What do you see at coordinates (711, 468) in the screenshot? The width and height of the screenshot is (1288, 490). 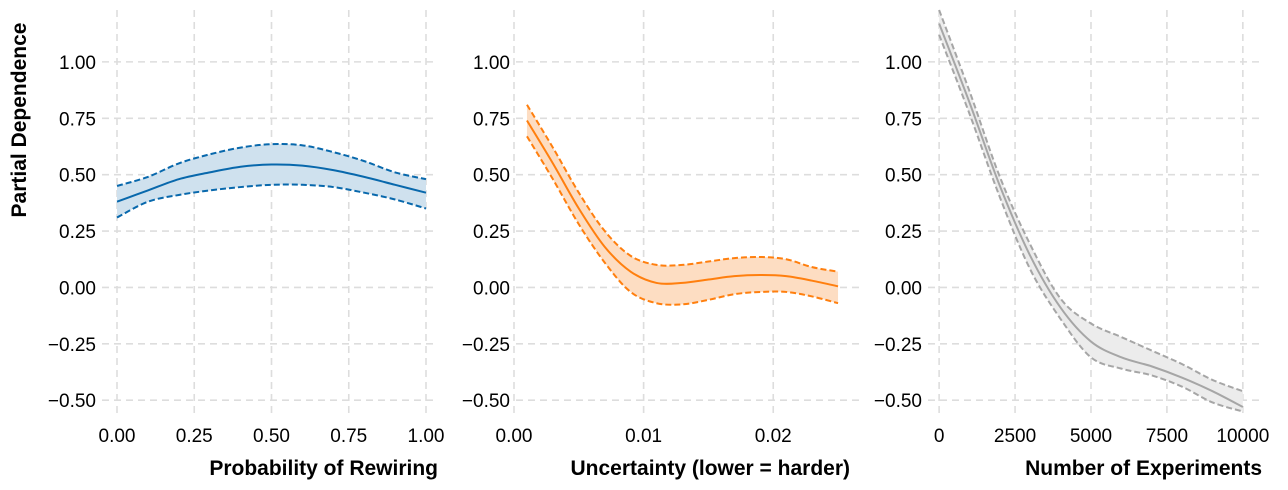 I see `x-axis-label: Uncertainty (lower = harder)` at bounding box center [711, 468].